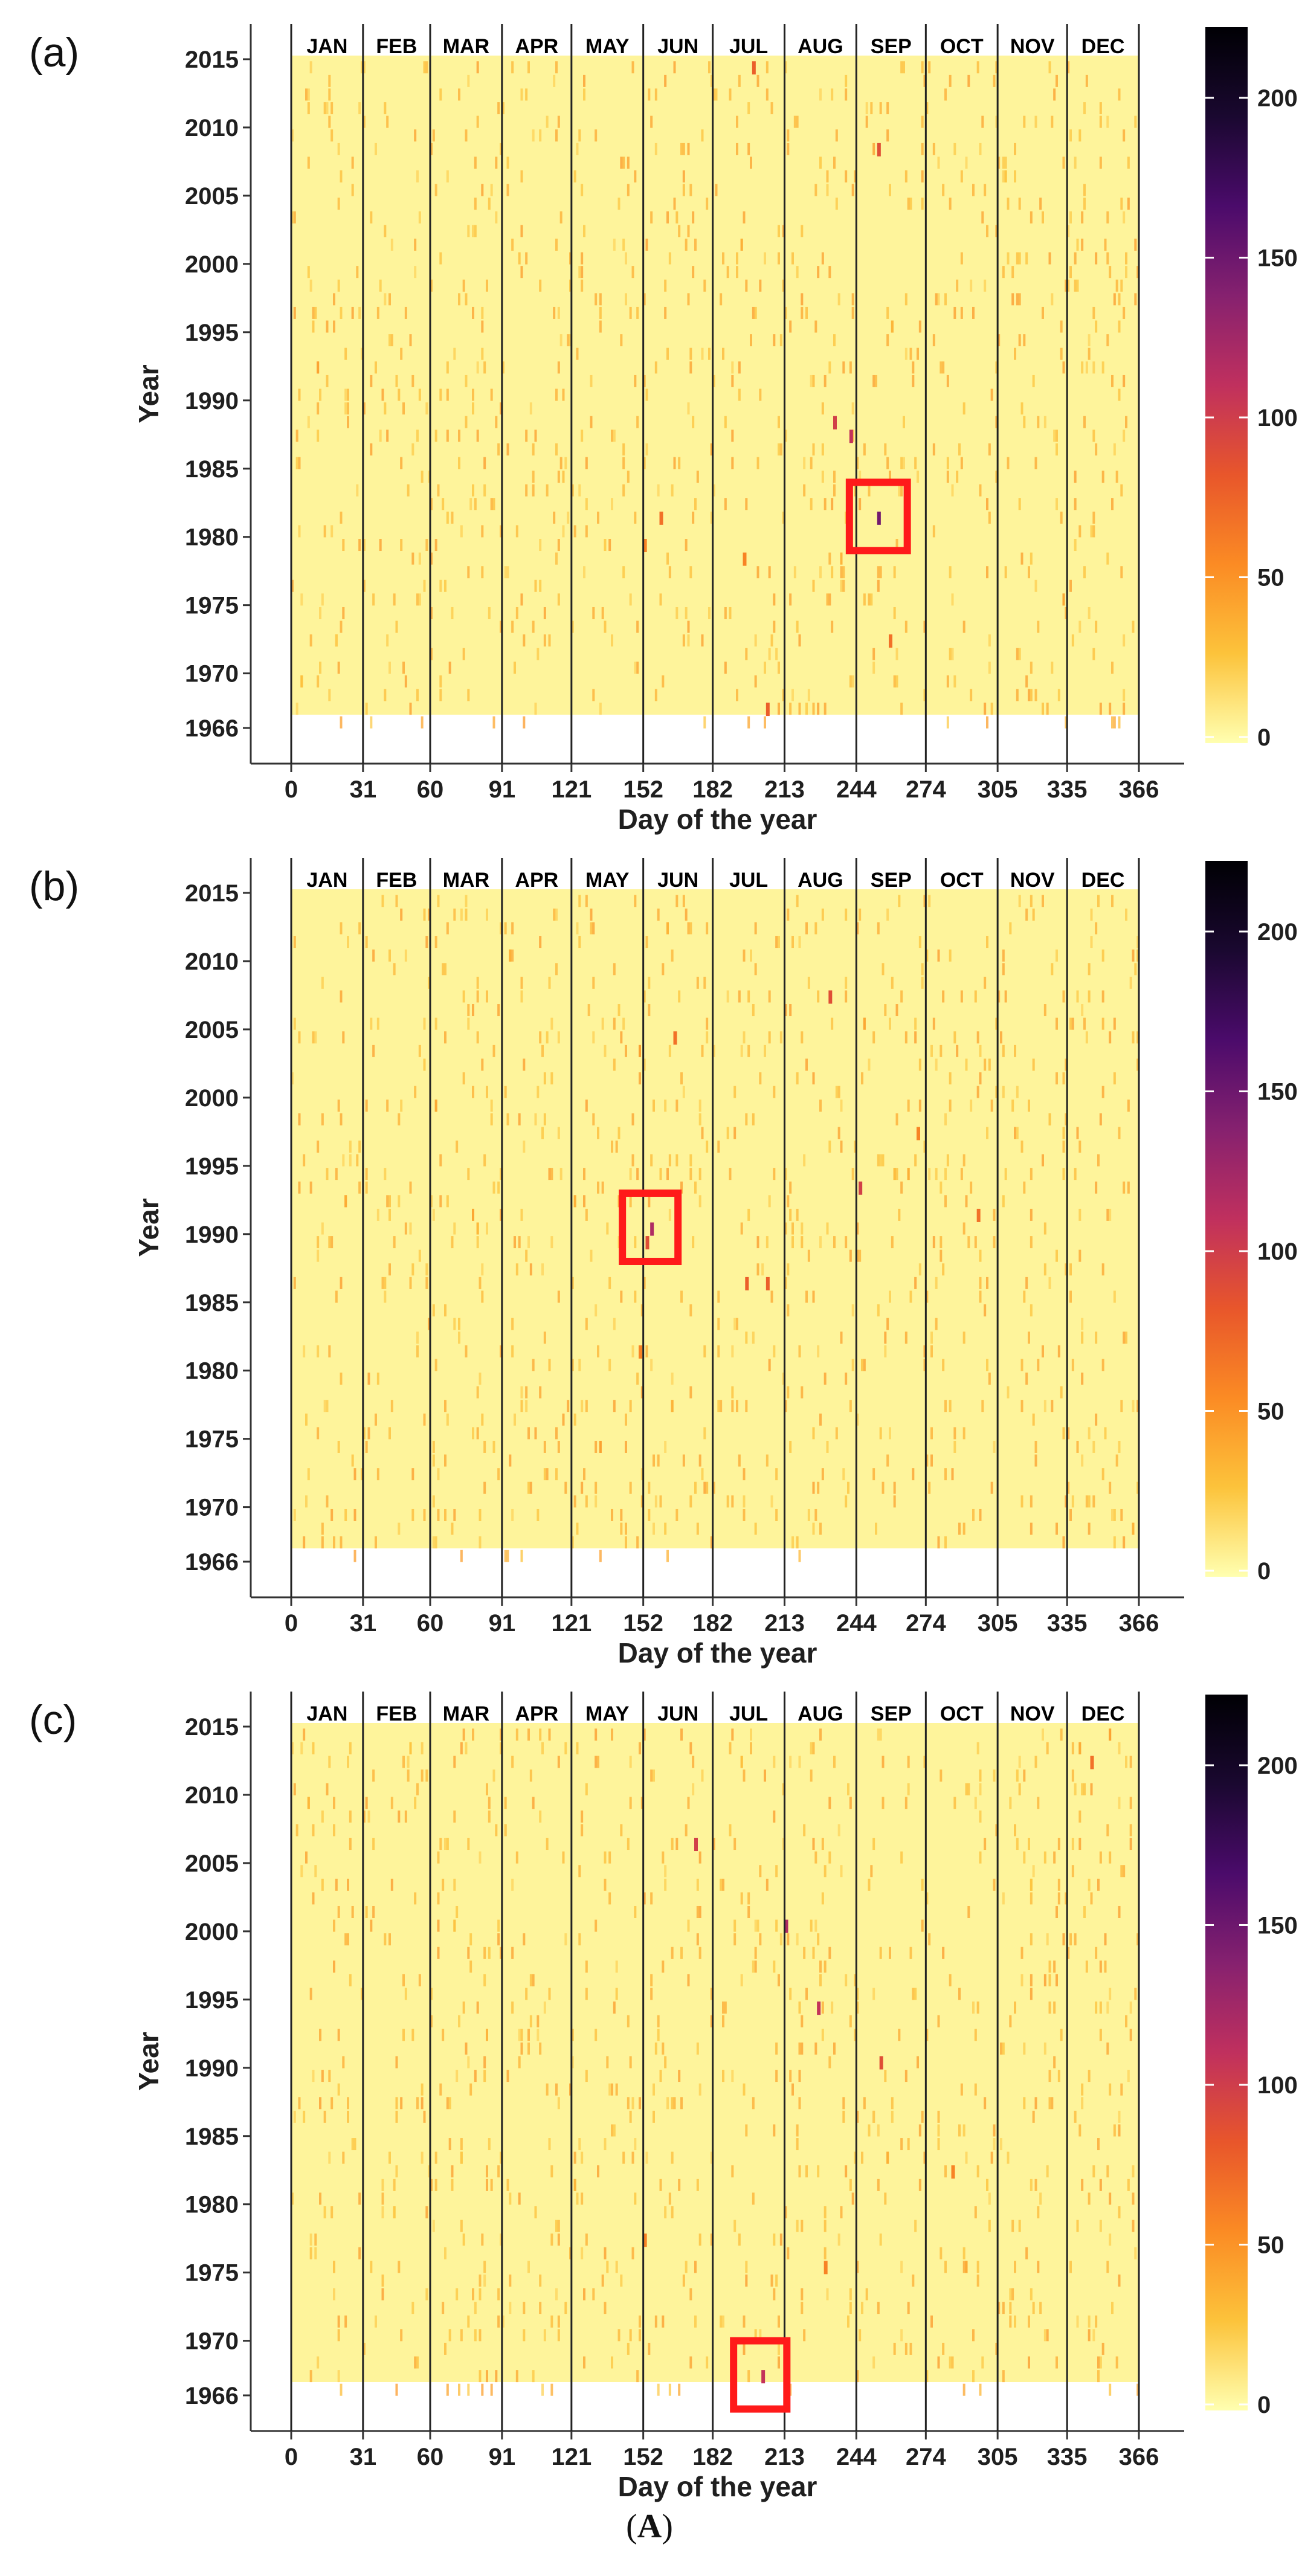  Describe the element at coordinates (212, 2341) in the screenshot. I see `y-tick-label: 1970` at that location.